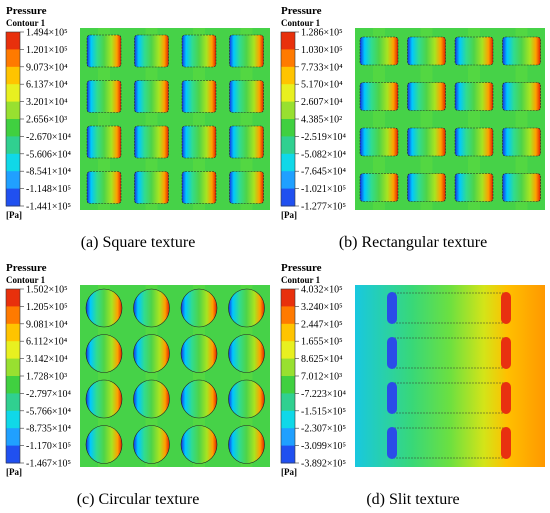  What do you see at coordinates (47, 359) in the screenshot?
I see `level-label: 3.142×10⁴` at bounding box center [47, 359].